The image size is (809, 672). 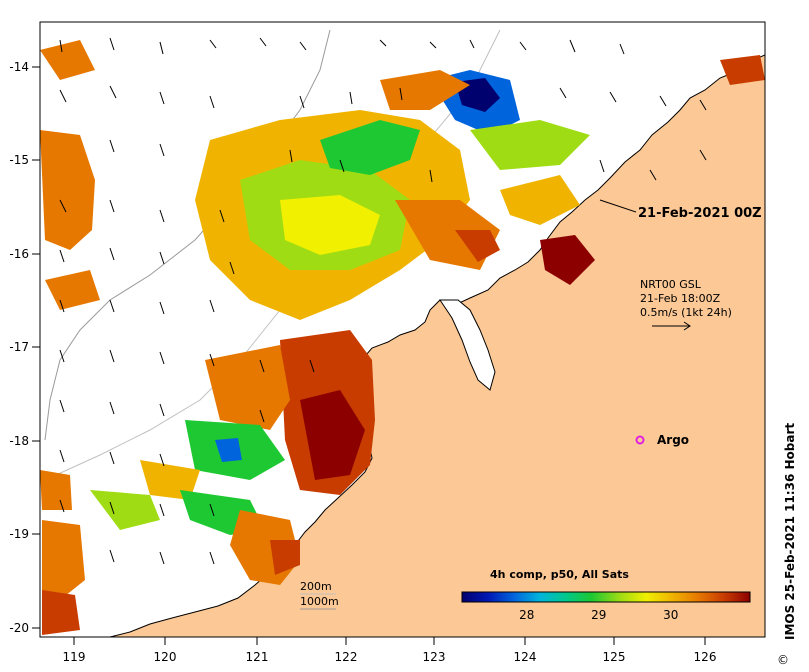 What do you see at coordinates (257, 657) in the screenshot?
I see `lon-tick-label: 121` at bounding box center [257, 657].